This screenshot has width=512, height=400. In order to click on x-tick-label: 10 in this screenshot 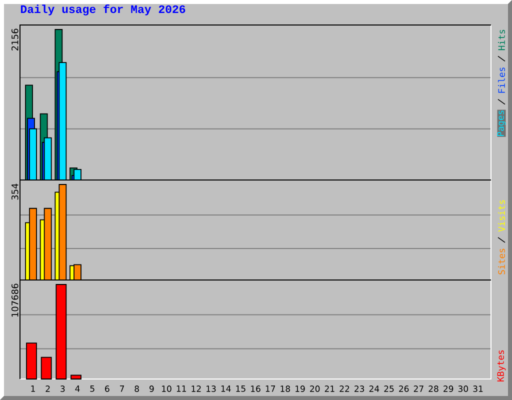, I will do `click(167, 389)`.